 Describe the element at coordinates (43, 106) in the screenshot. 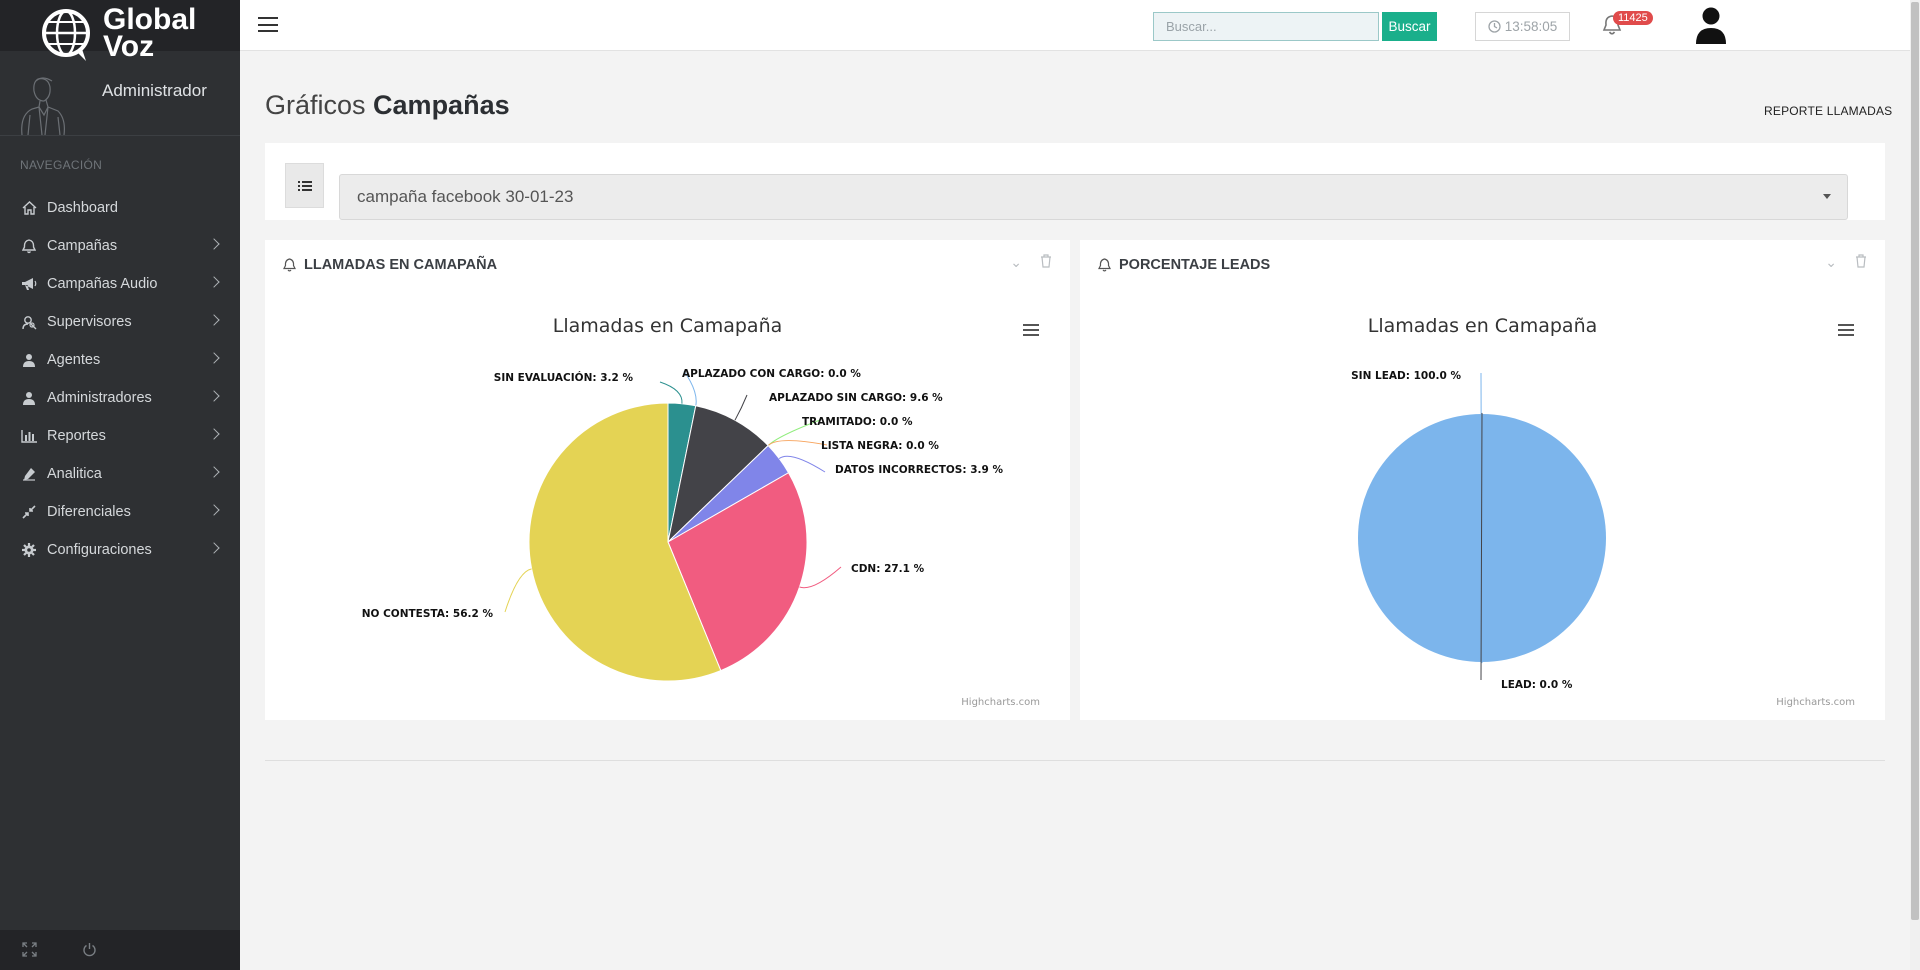

I see `avatar` at that location.